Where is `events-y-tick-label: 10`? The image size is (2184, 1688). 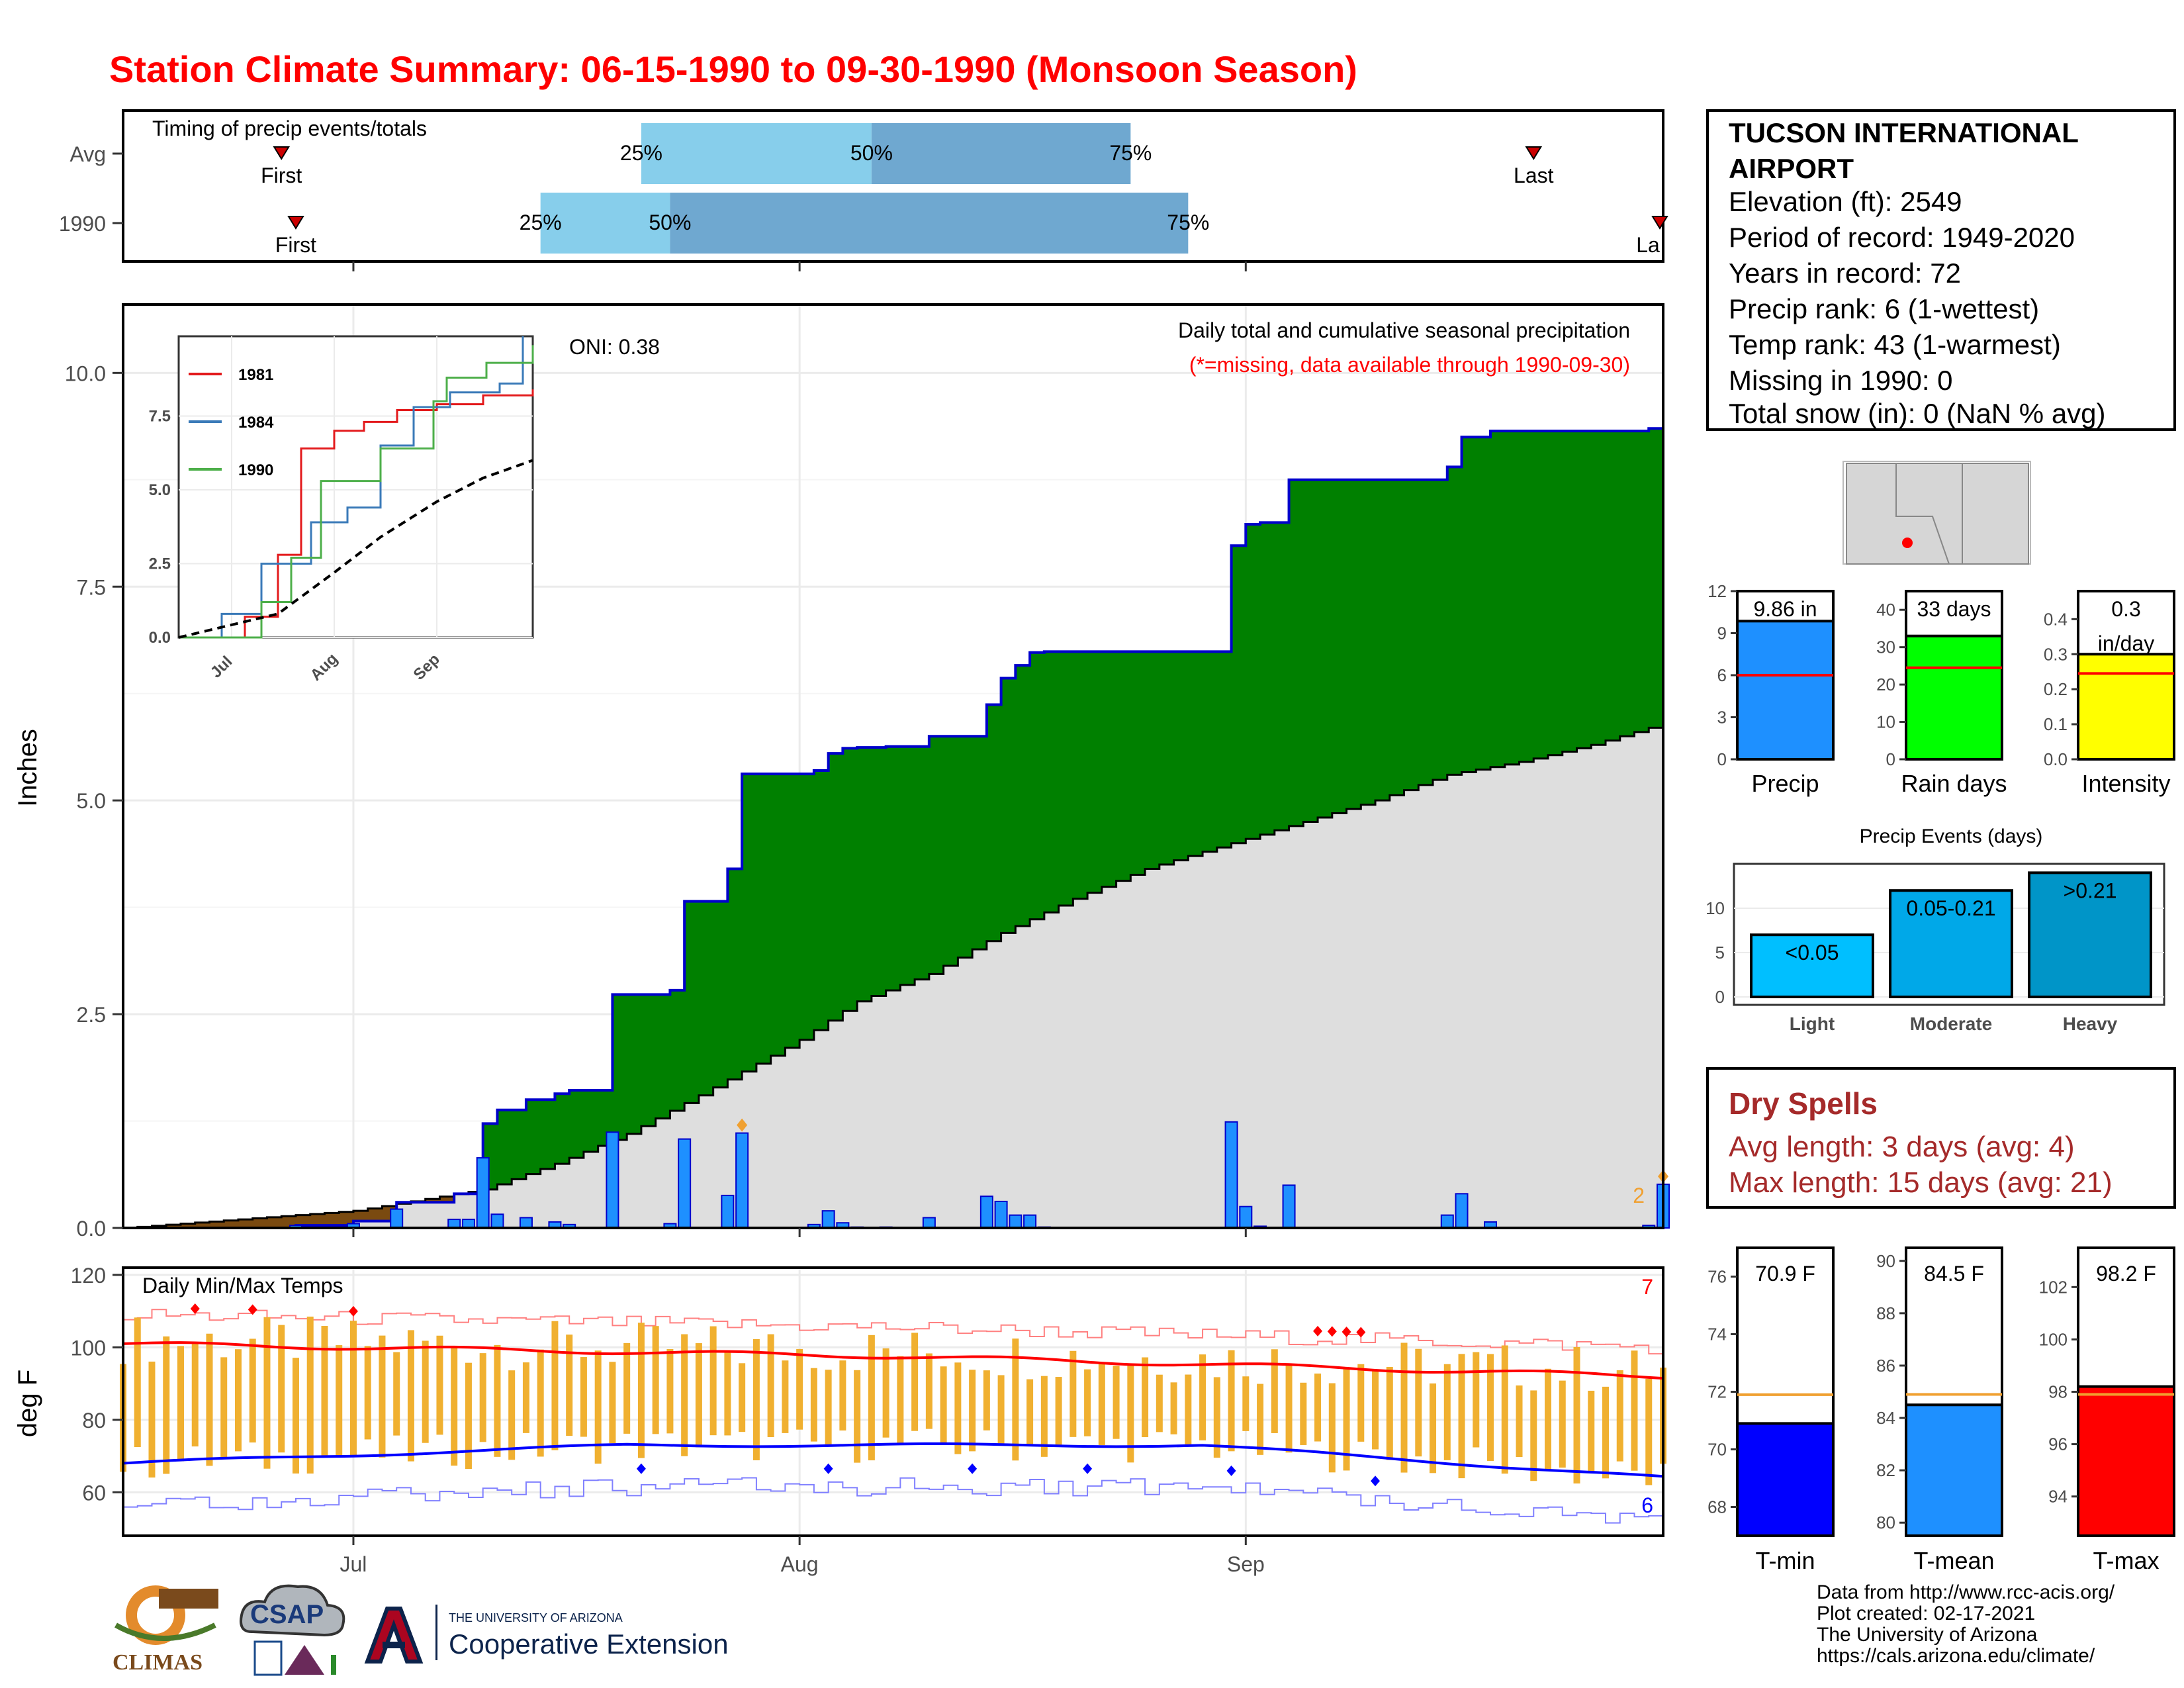
events-y-tick-label: 10 is located at coordinates (1715, 908).